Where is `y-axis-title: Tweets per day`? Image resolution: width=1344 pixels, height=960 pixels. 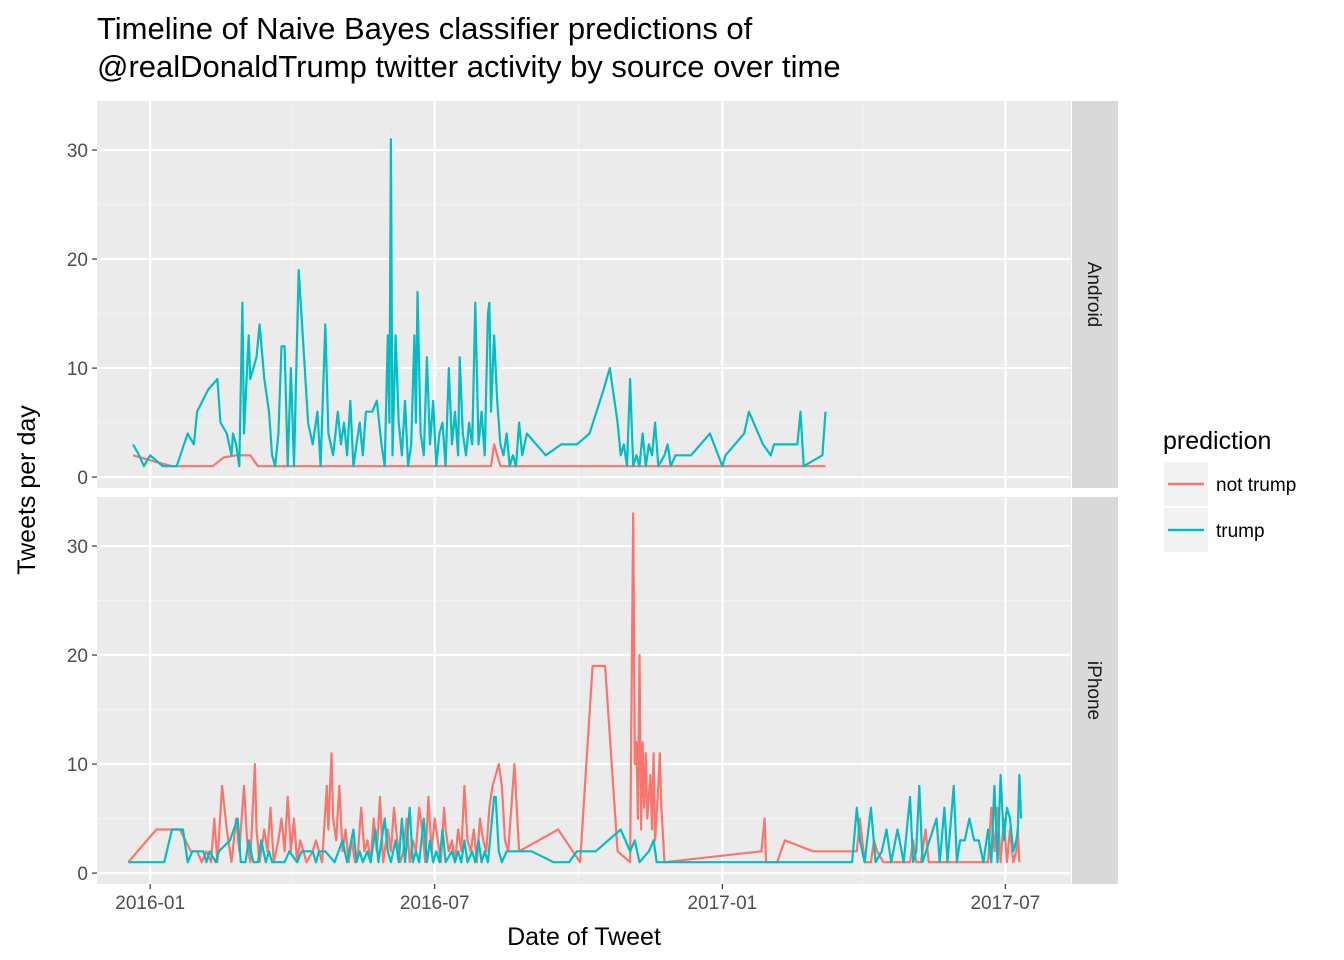 y-axis-title: Tweets per day is located at coordinates (27, 490).